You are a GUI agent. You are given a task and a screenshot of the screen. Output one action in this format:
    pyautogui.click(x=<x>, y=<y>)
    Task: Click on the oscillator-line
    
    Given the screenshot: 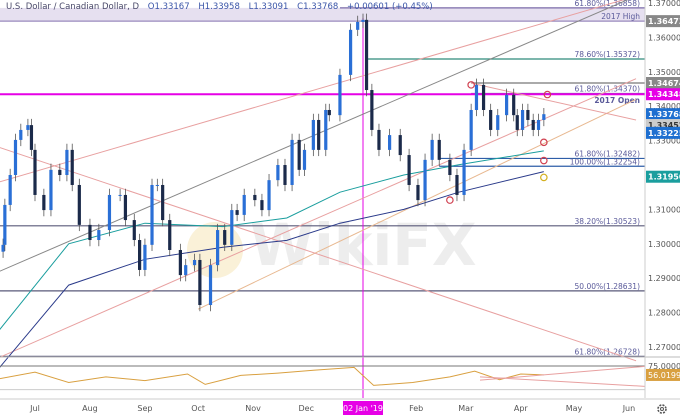 What is the action you would take?
    pyautogui.click(x=272, y=376)
    